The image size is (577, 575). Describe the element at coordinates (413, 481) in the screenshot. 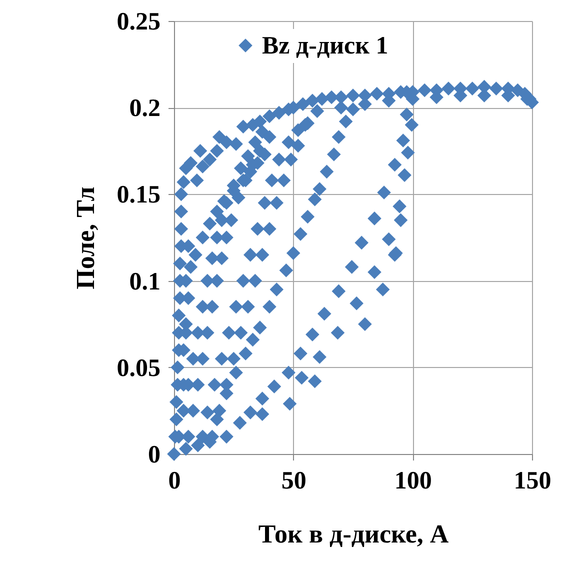

I see `x-tick-label: 100` at that location.